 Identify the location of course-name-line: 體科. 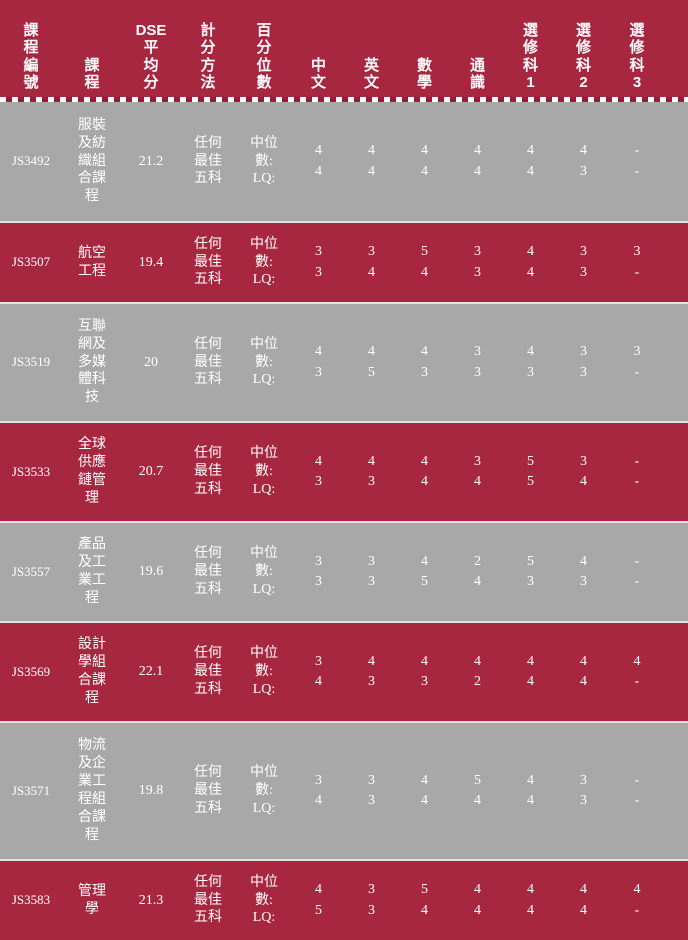
(92, 380).